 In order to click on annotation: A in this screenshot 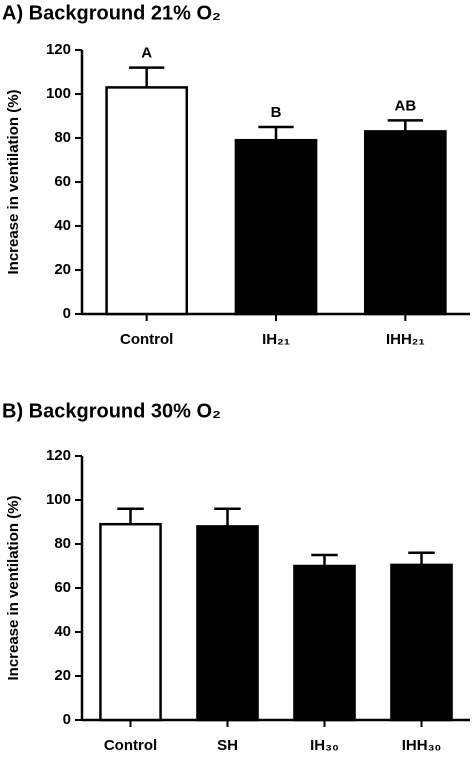, I will do `click(146, 53)`.